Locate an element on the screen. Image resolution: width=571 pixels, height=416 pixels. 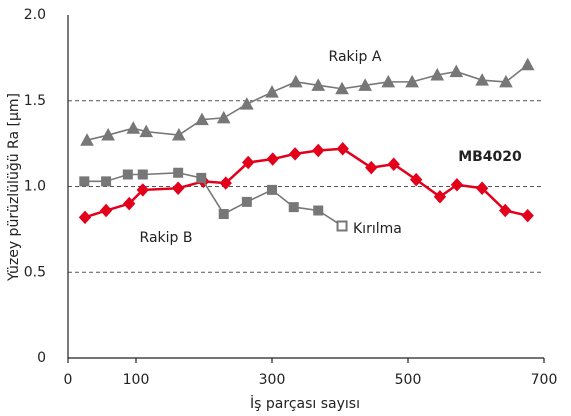
series-label: Rakip B is located at coordinates (166, 238).